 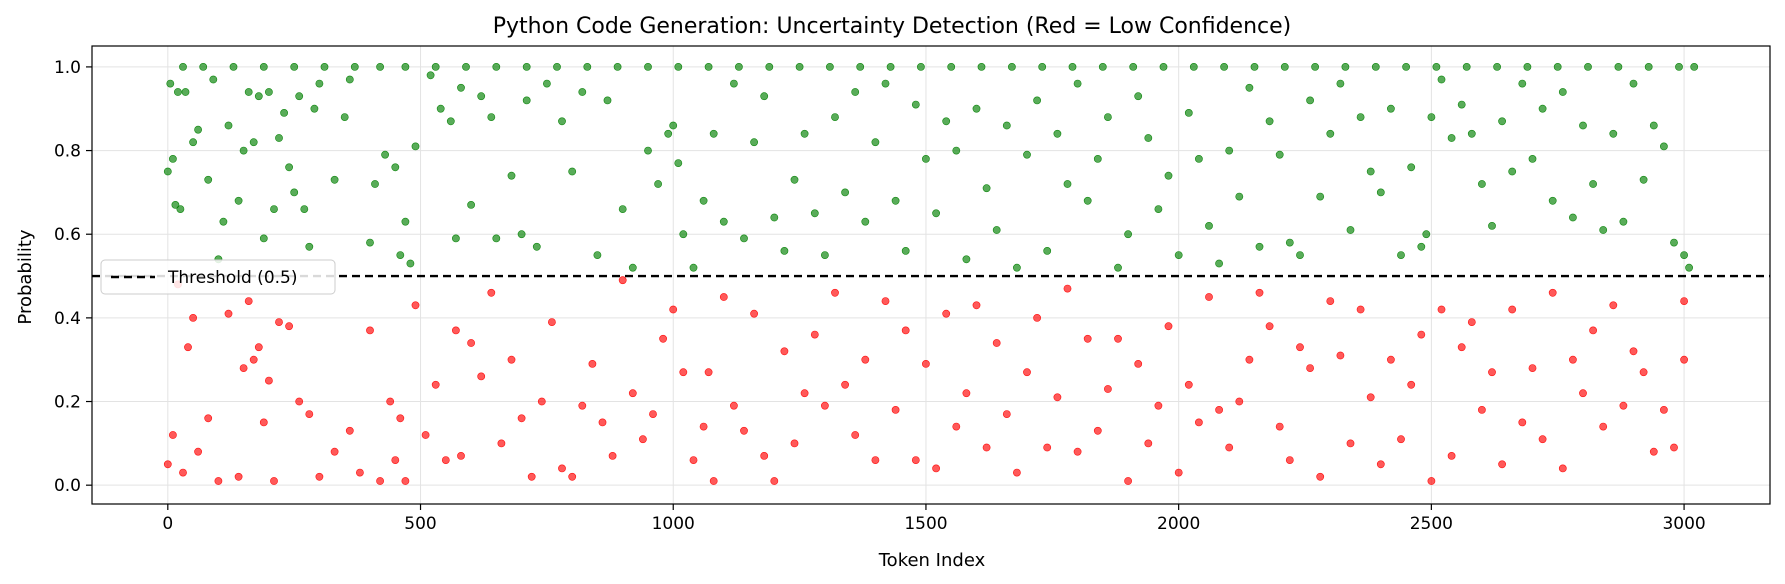 I want to click on y-tick-label: 0.4, so click(x=67, y=319).